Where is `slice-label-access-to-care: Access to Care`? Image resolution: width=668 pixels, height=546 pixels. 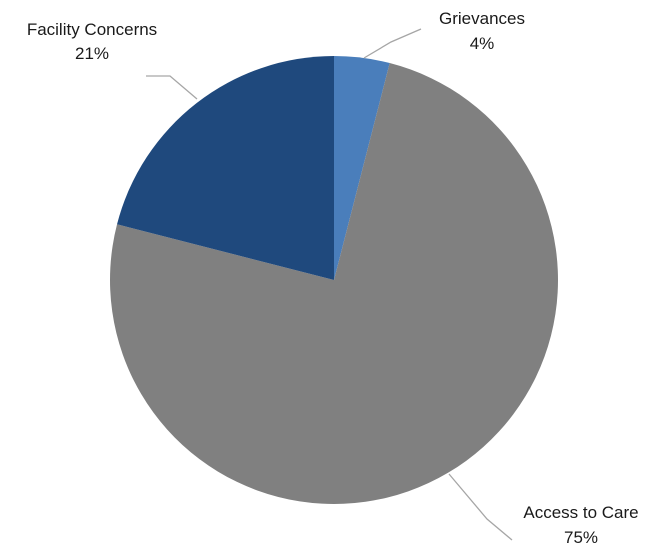 slice-label-access-to-care: Access to Care is located at coordinates (580, 512).